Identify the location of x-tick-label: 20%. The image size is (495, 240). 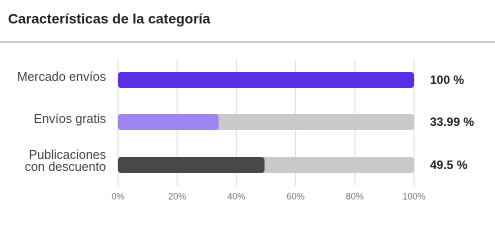
(177, 196).